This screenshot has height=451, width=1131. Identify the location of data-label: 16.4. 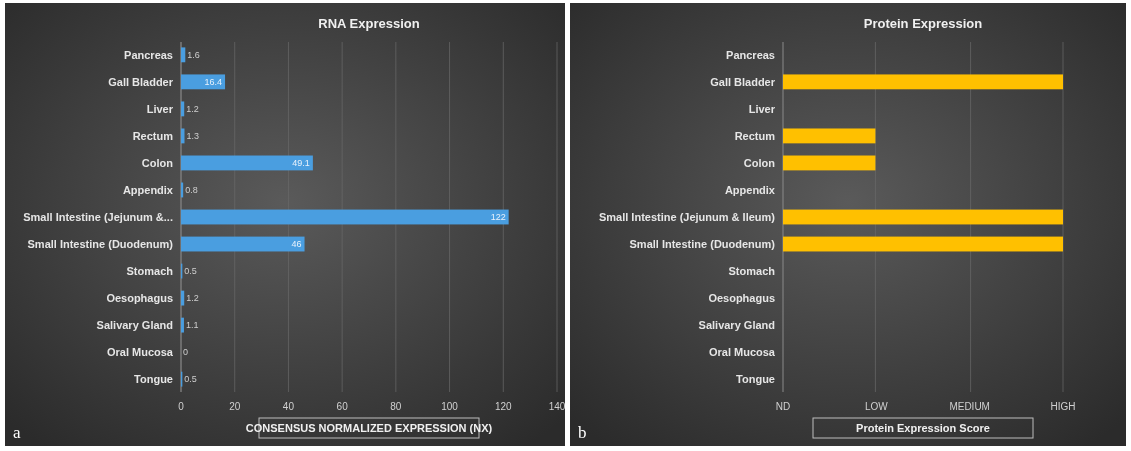
(213, 82).